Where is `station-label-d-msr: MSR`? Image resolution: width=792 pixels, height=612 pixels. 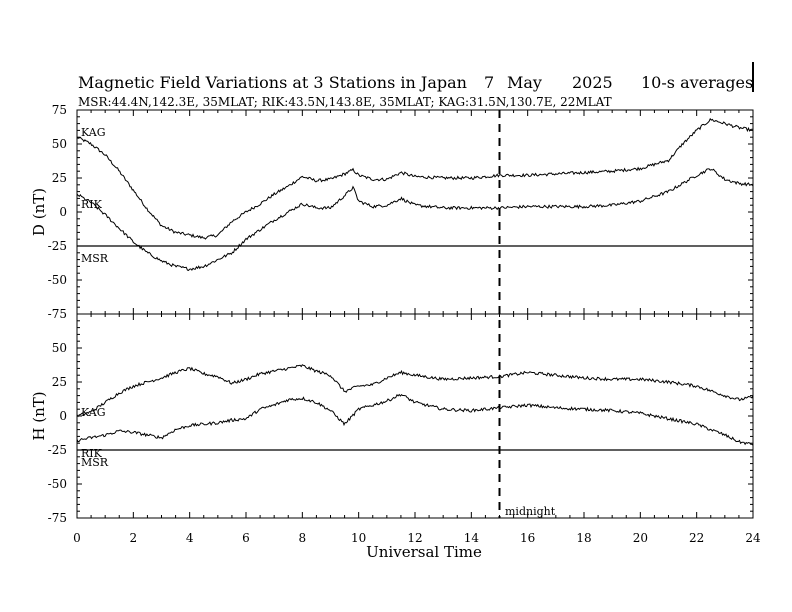 station-label-d-msr: MSR is located at coordinates (95, 258).